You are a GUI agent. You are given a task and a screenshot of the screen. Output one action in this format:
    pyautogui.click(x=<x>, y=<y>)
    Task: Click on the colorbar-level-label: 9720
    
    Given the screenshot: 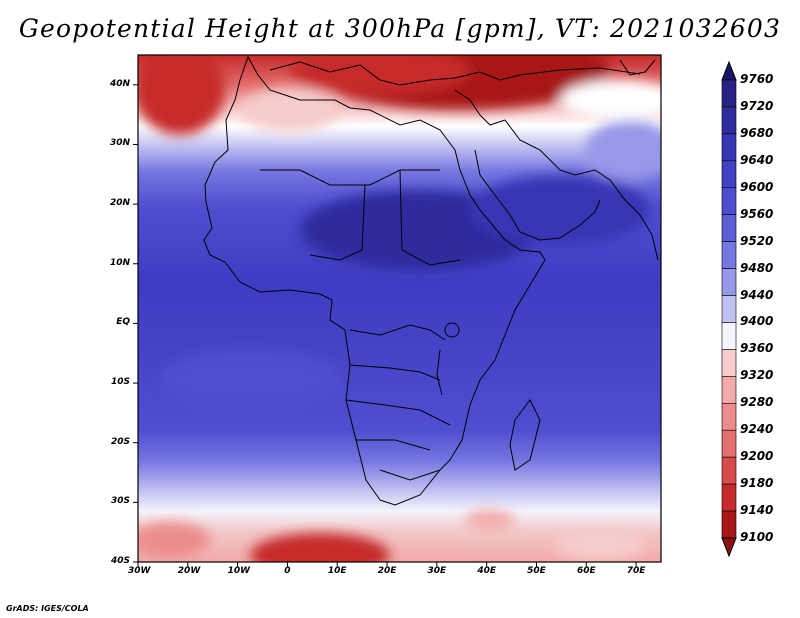 What is the action you would take?
    pyautogui.click(x=757, y=105)
    